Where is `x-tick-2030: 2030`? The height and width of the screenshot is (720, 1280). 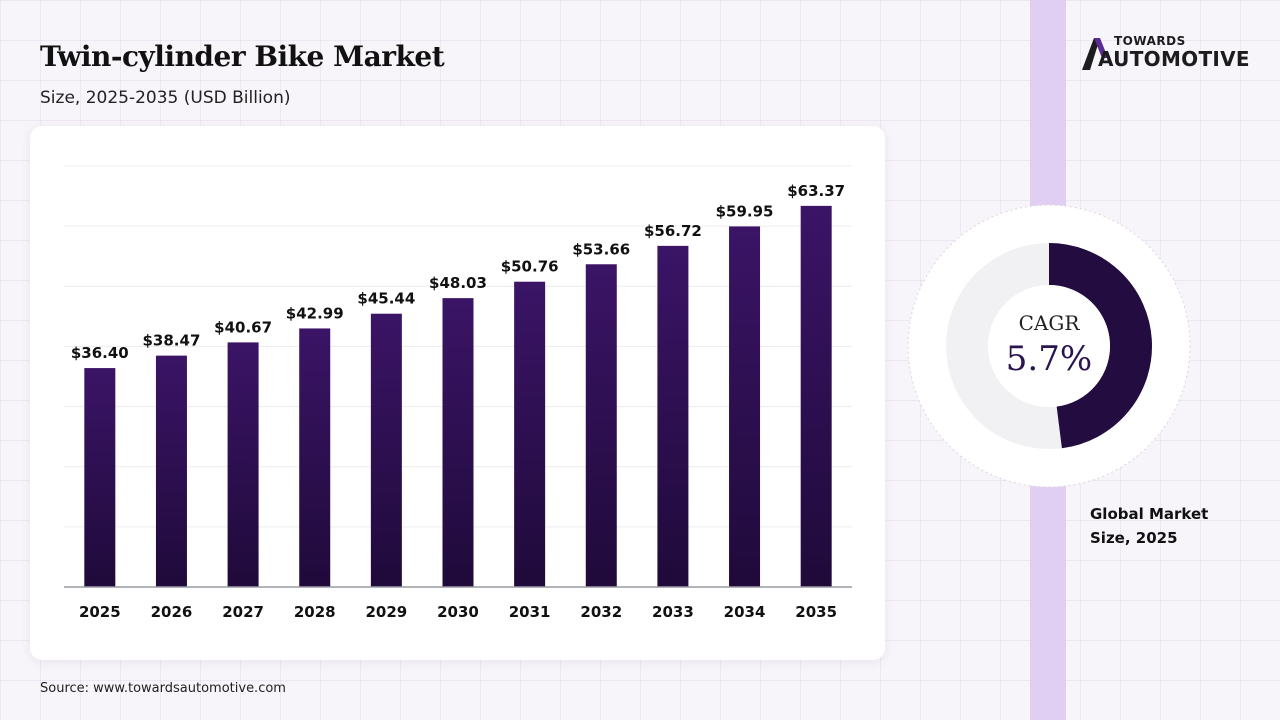 x-tick-2030: 2030 is located at coordinates (458, 612).